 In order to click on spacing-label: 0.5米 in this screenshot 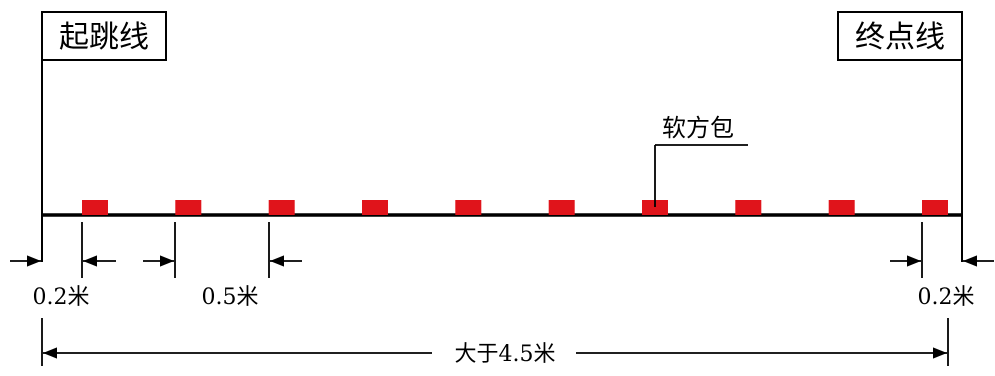, I will do `click(230, 297)`.